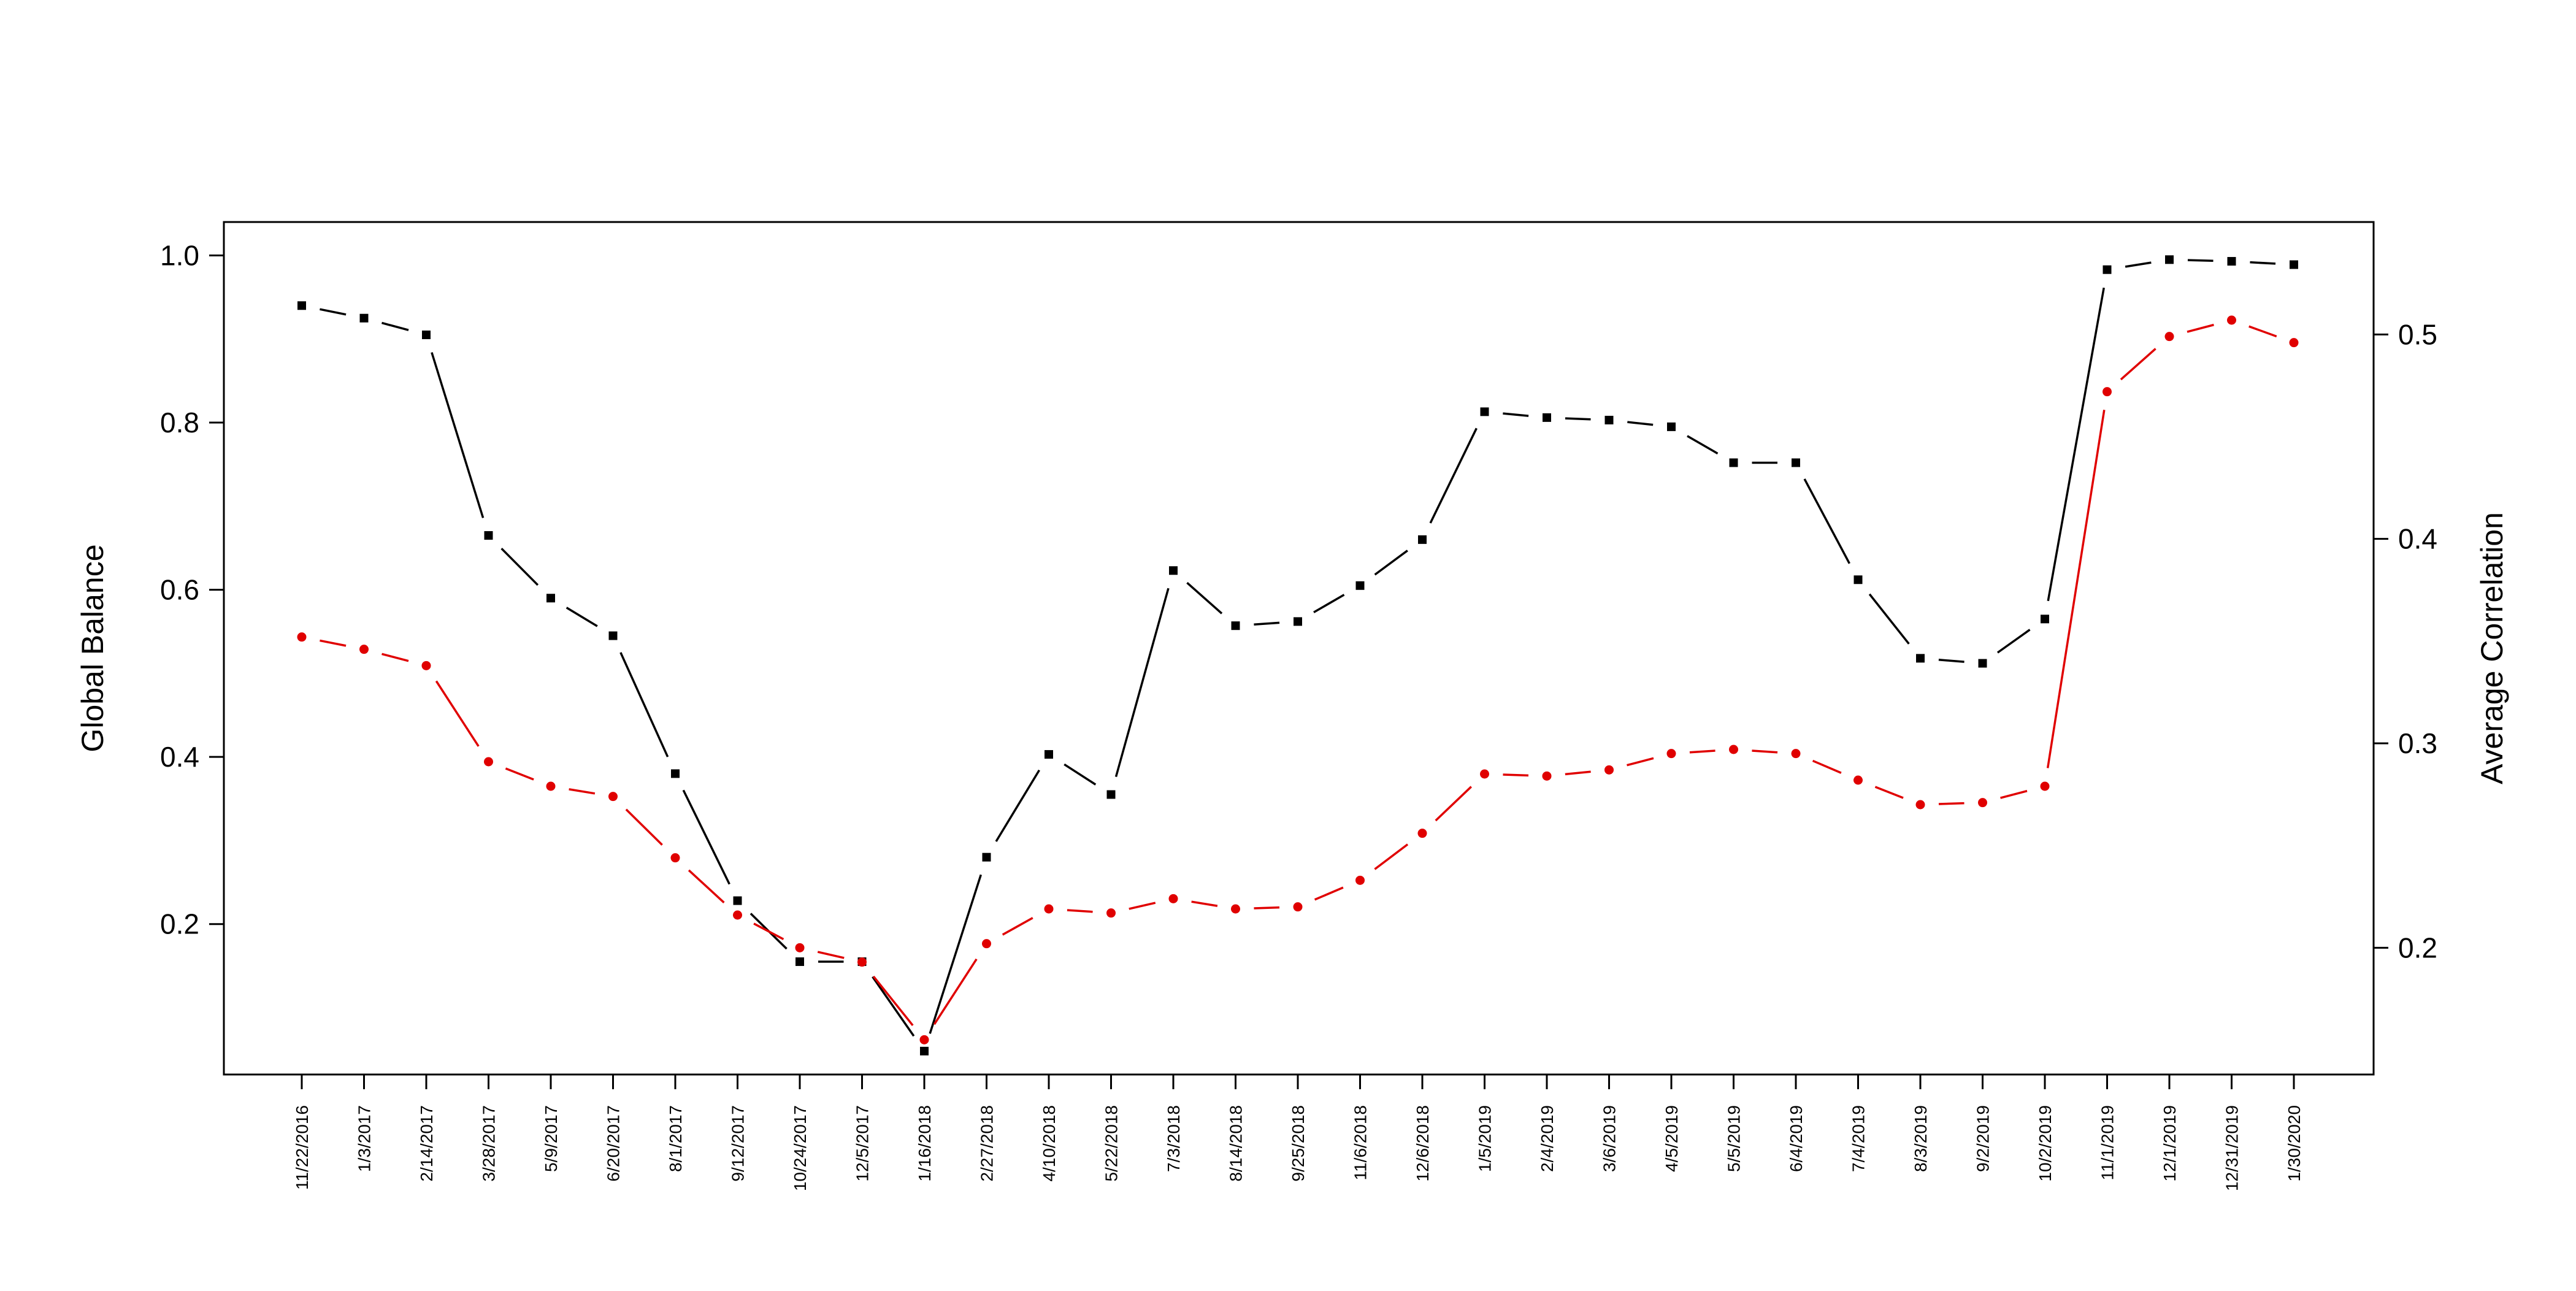 The width and height of the screenshot is (2576, 1291). I want to click on x-tick-label: 10/24/2017, so click(800, 1148).